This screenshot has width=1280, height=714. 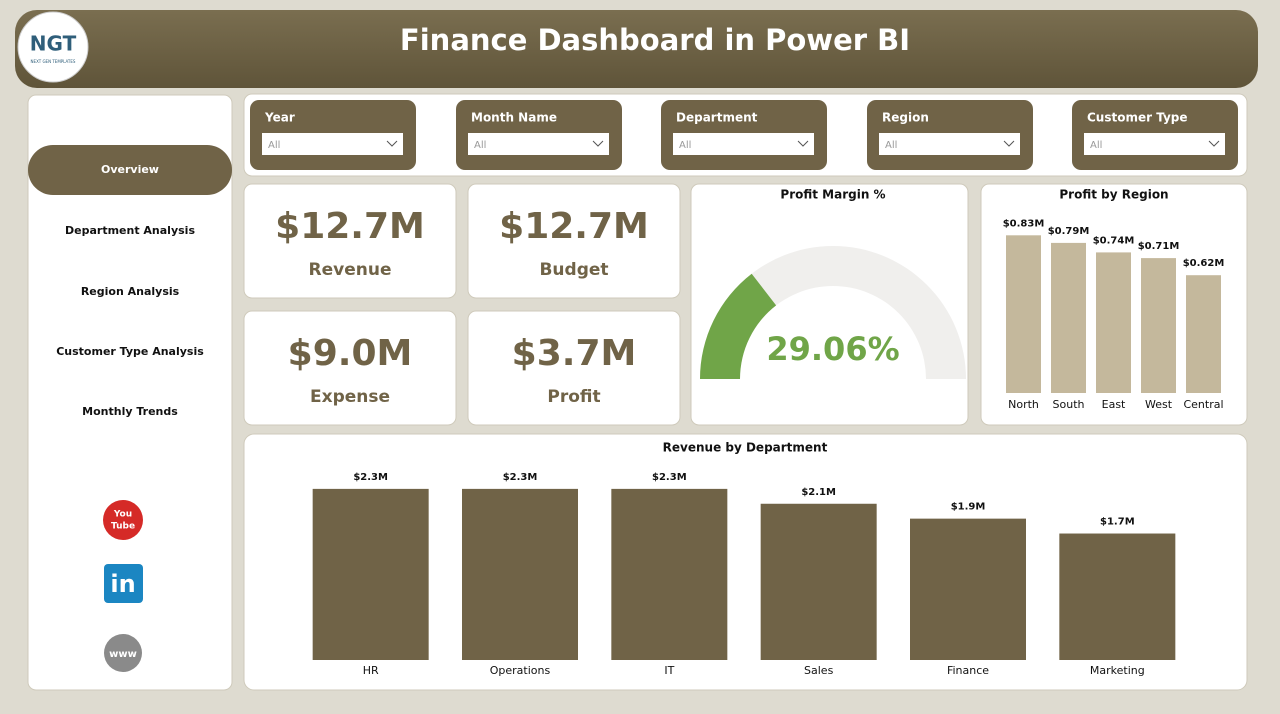 I want to click on logo-text: NGT, so click(x=53, y=44).